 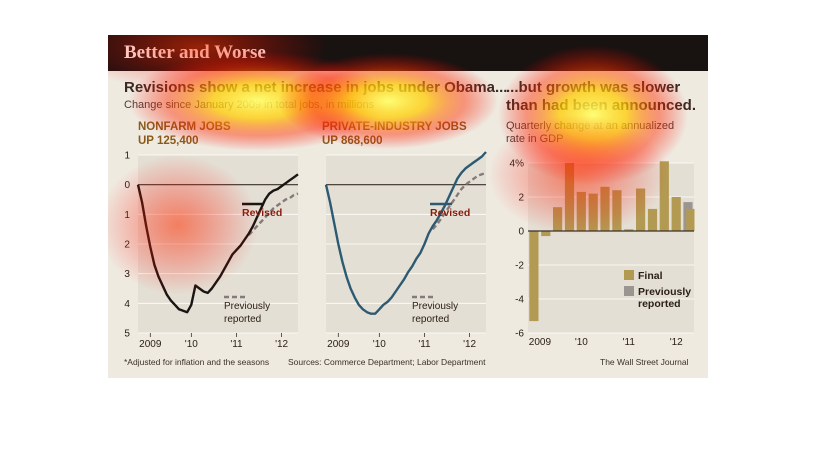 What do you see at coordinates (517, 164) in the screenshot?
I see `y-tick-label: 4%` at bounding box center [517, 164].